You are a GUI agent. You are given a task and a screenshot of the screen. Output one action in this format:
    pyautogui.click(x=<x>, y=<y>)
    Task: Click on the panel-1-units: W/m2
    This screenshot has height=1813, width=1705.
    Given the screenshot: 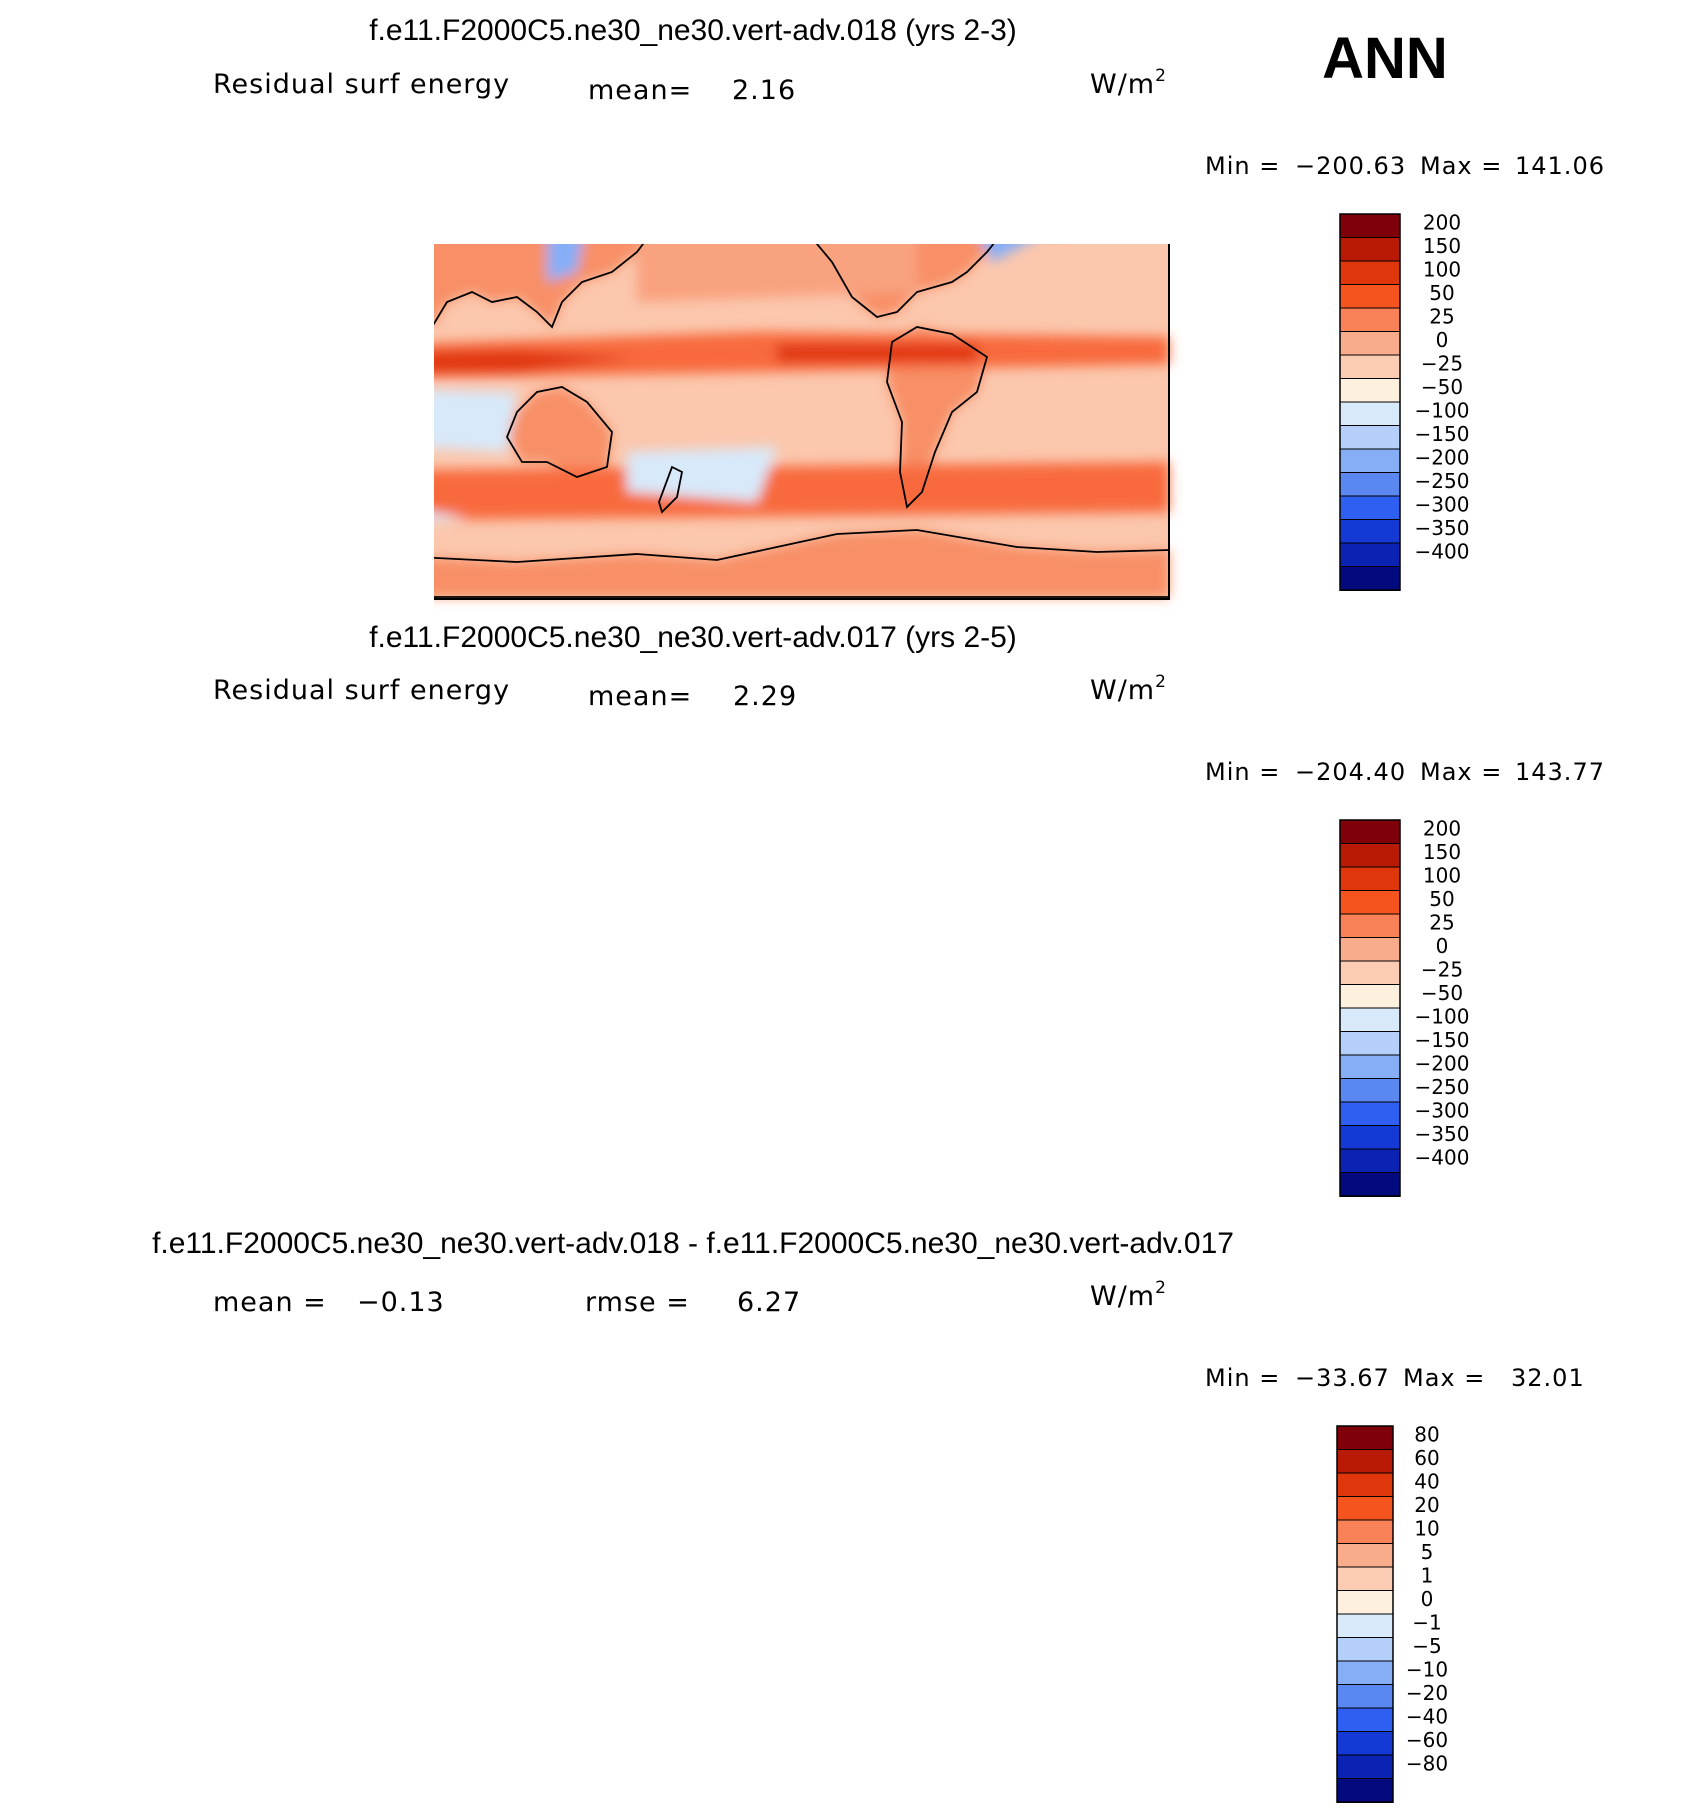 What is the action you would take?
    pyautogui.click(x=1128, y=83)
    